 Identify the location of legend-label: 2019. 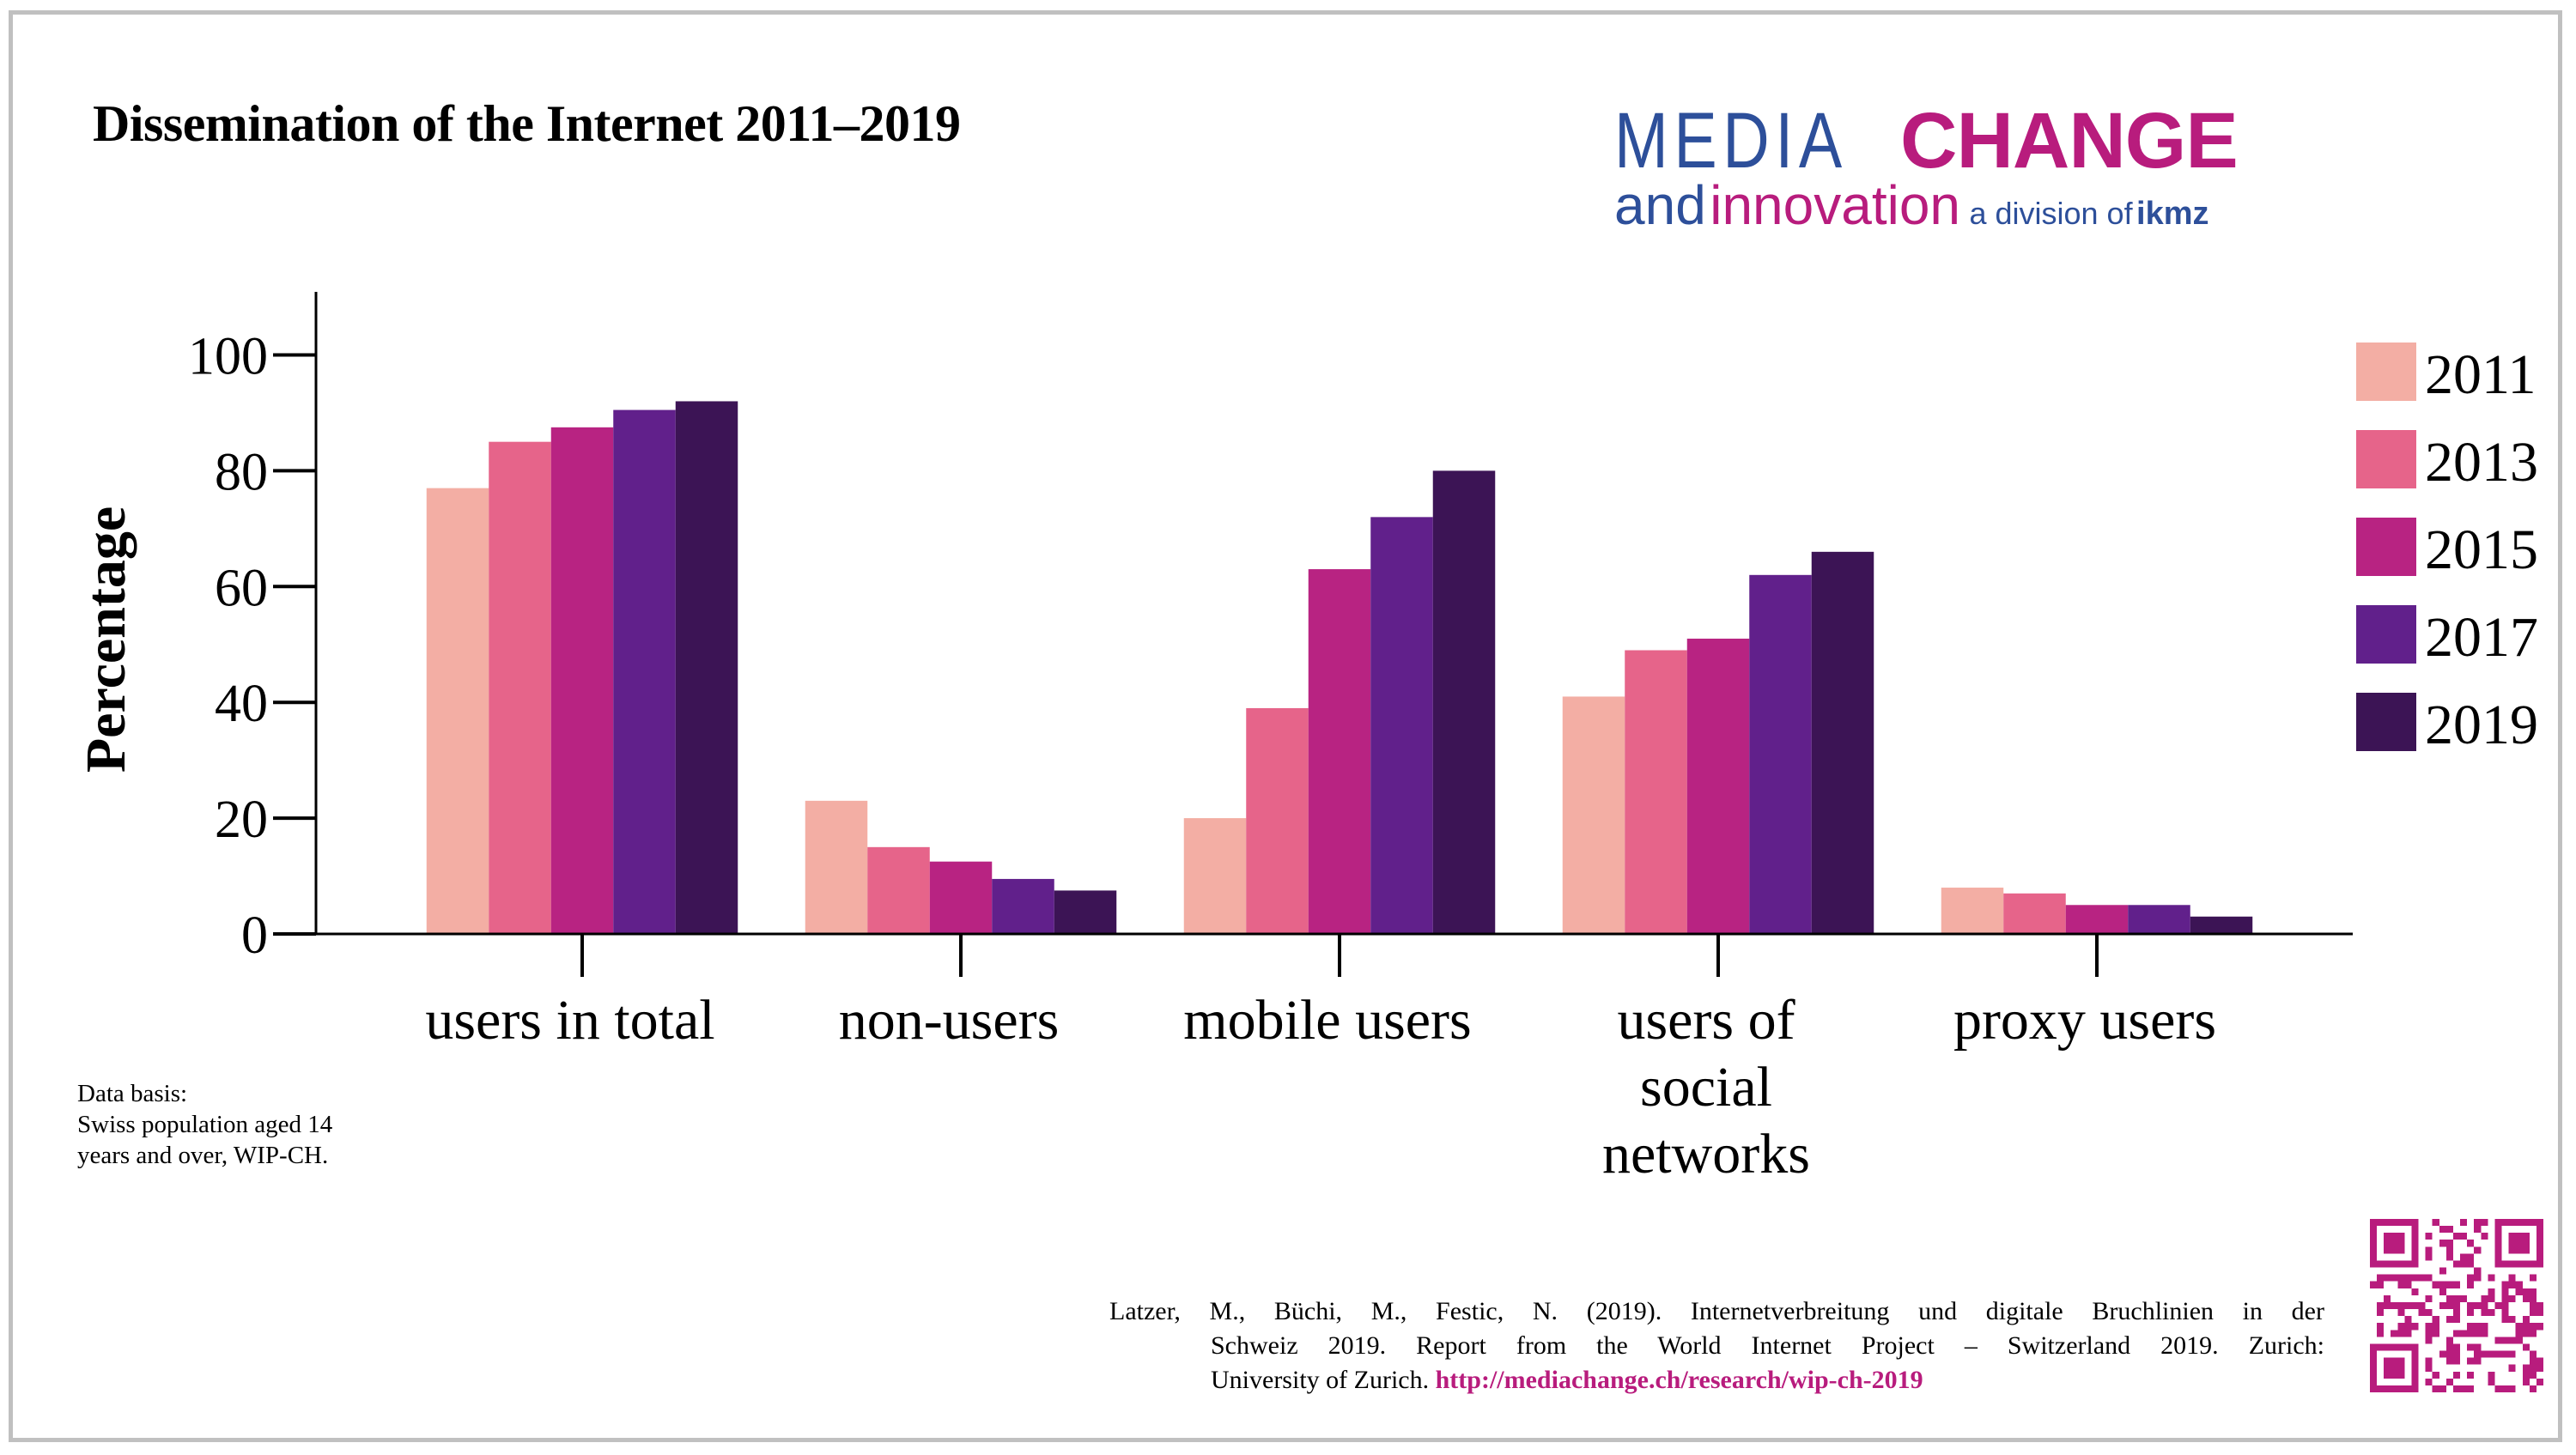
(2481, 725).